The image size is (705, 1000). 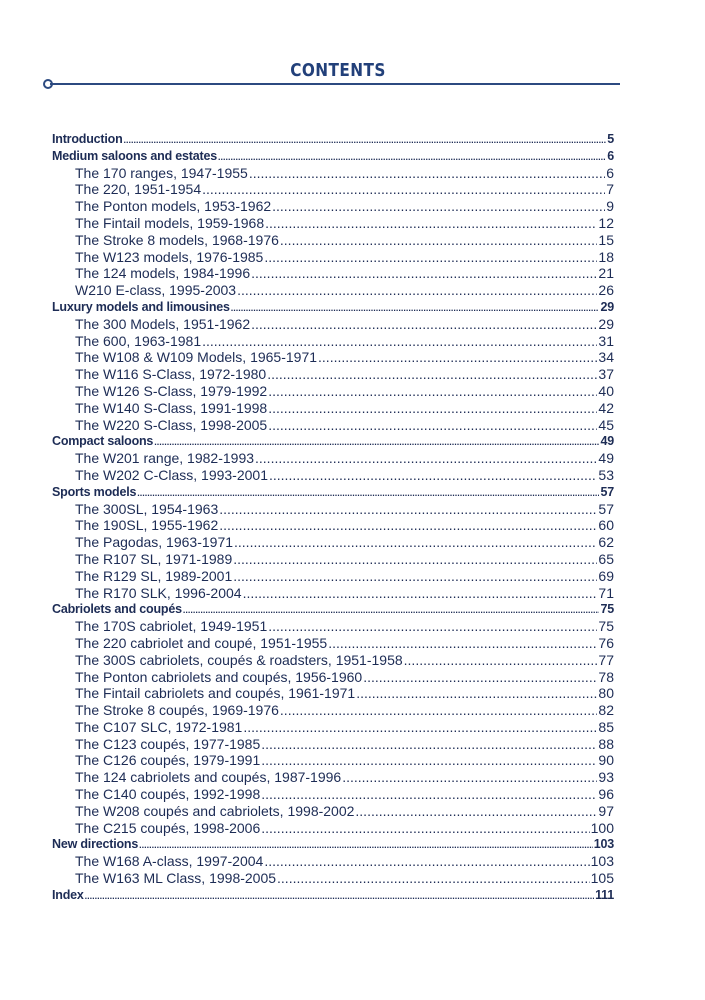 What do you see at coordinates (147, 525) in the screenshot?
I see `toc-entry-title: The 190SL, 1955-1962` at bounding box center [147, 525].